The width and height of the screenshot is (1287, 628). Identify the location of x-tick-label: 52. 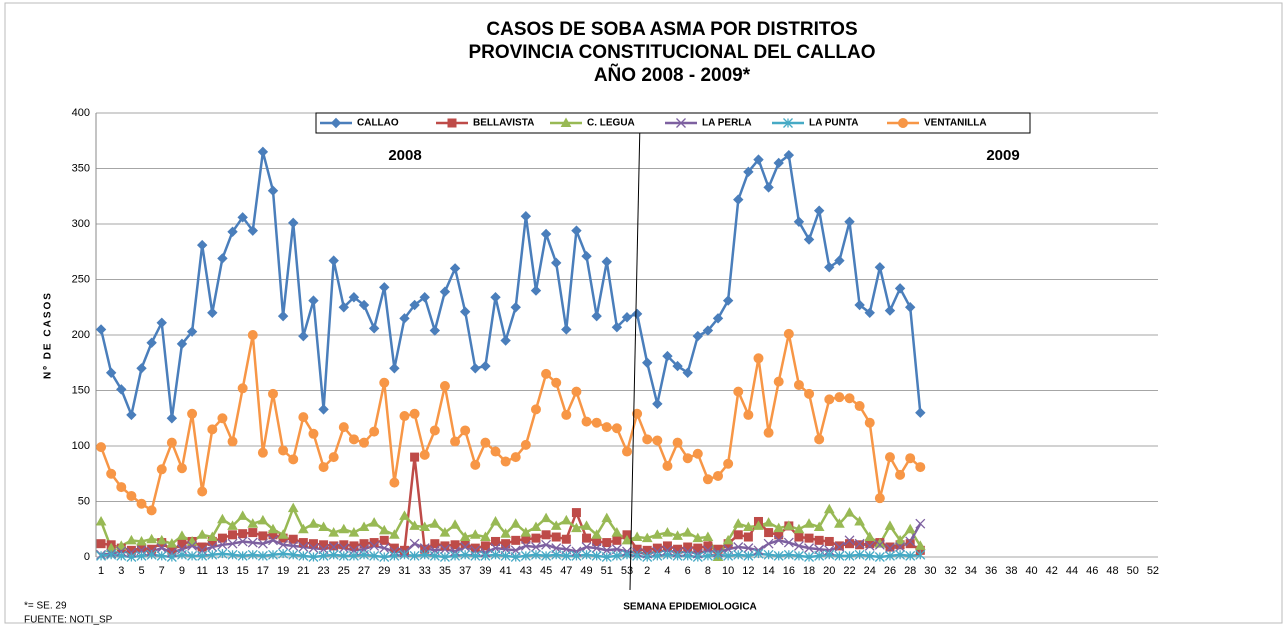
(1153, 571).